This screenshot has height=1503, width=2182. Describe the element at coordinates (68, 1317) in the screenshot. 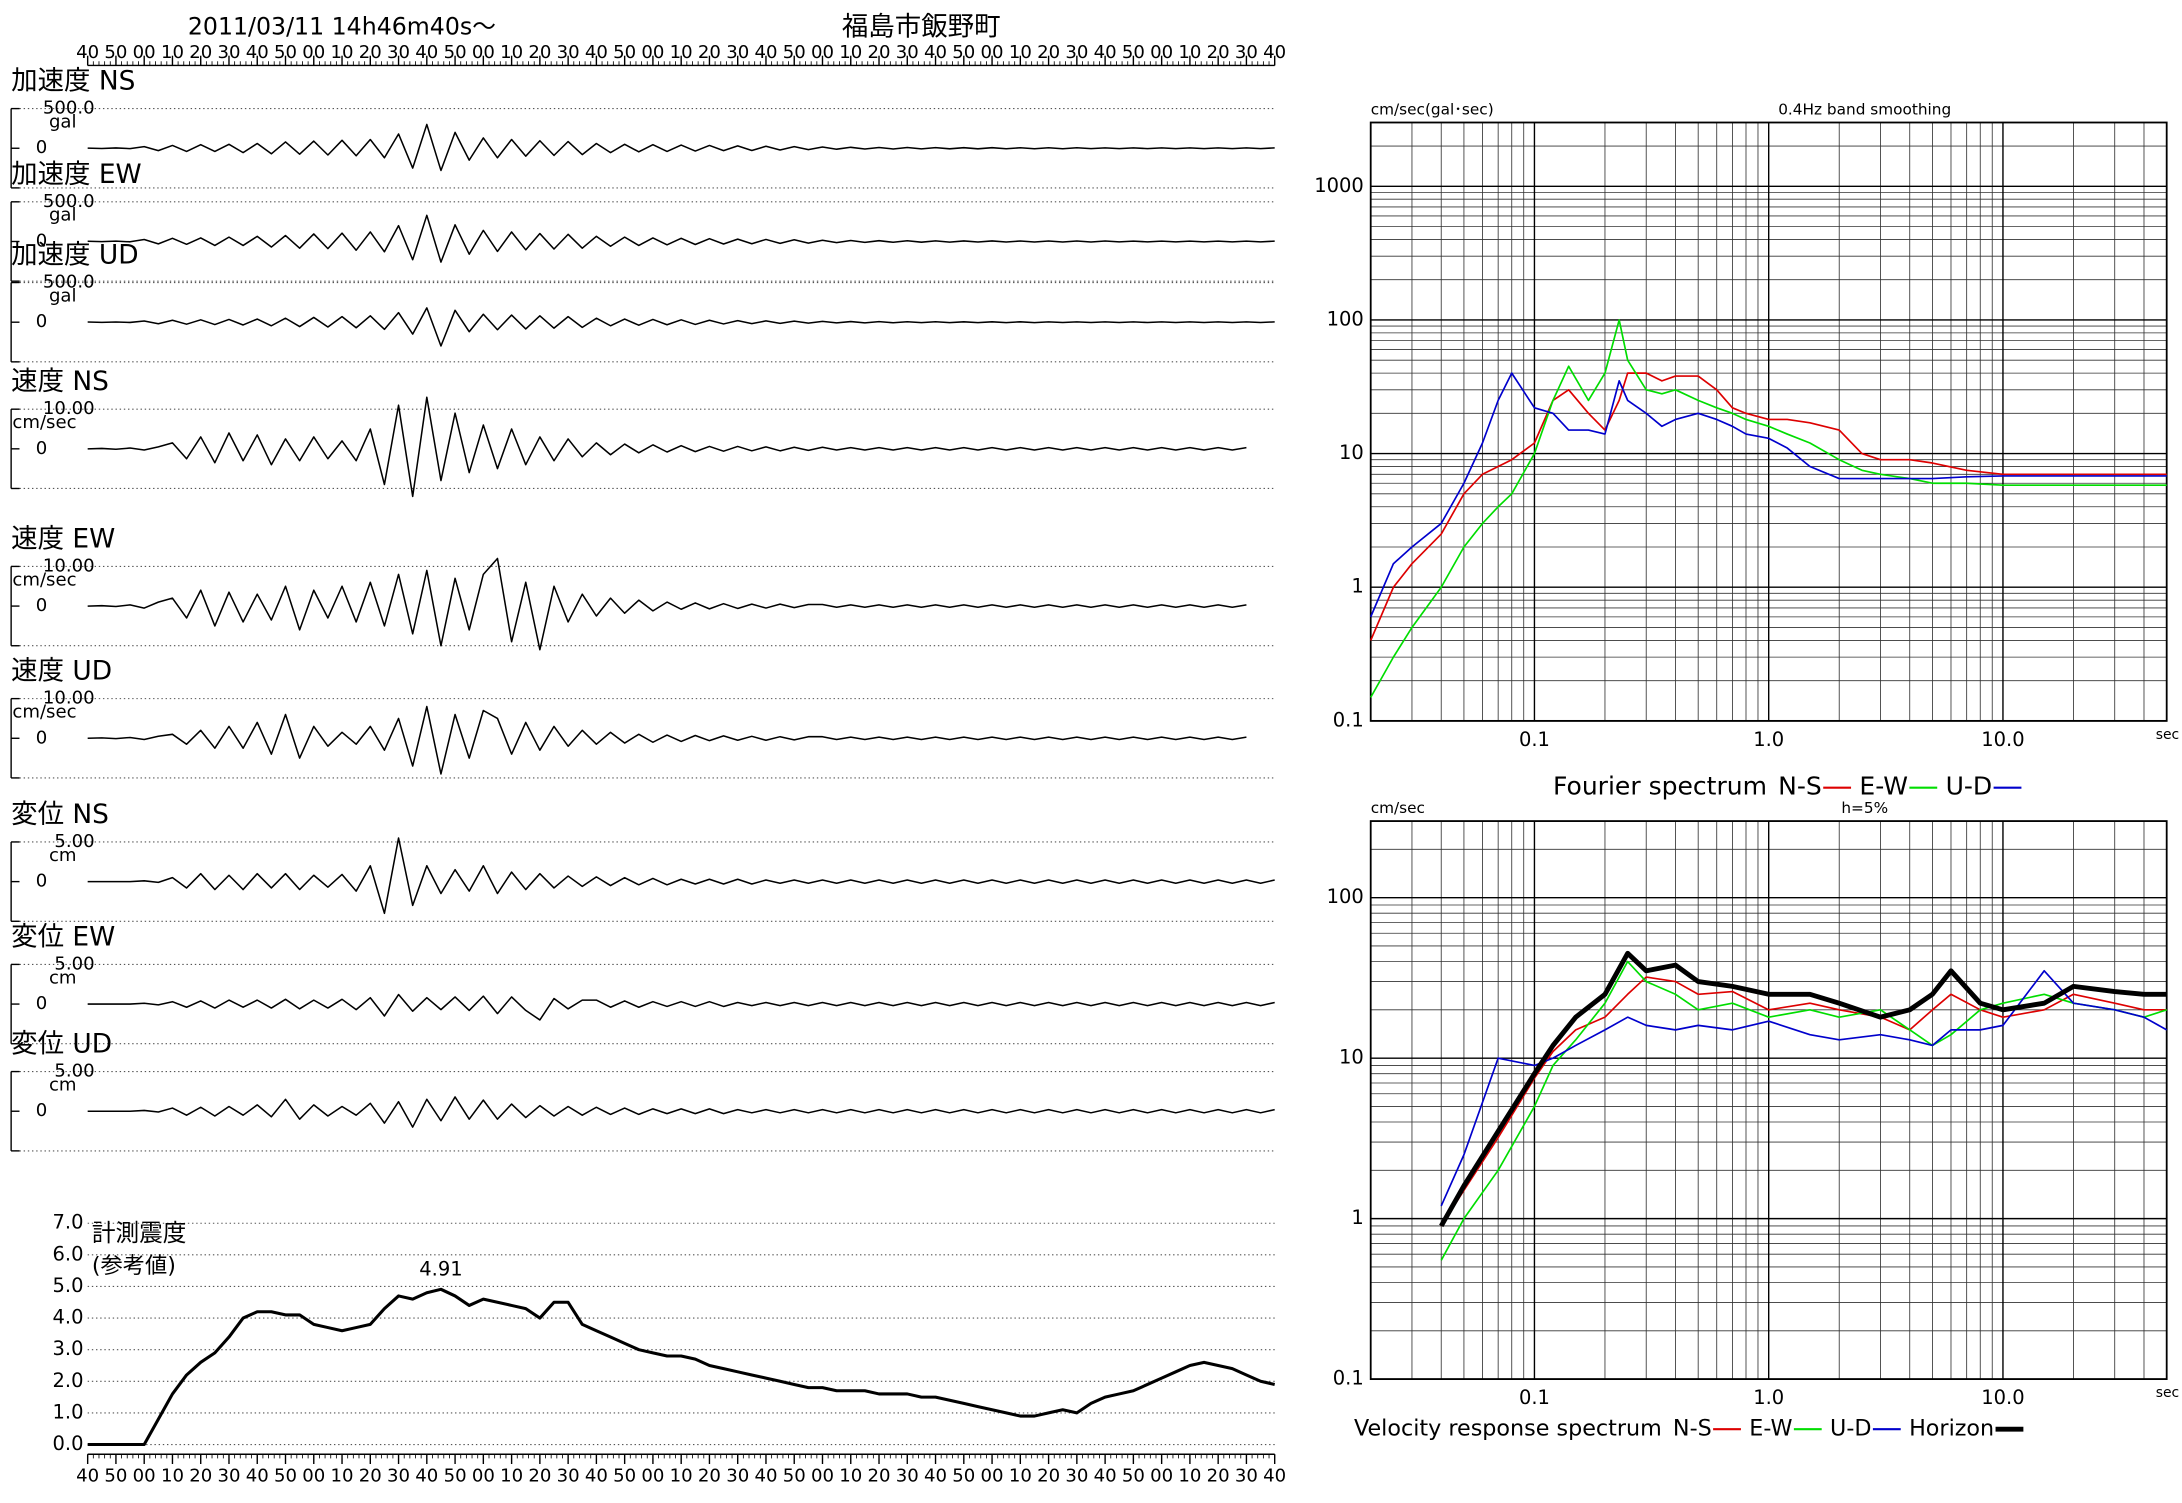

I see `y-tick-label: 4.0` at that location.